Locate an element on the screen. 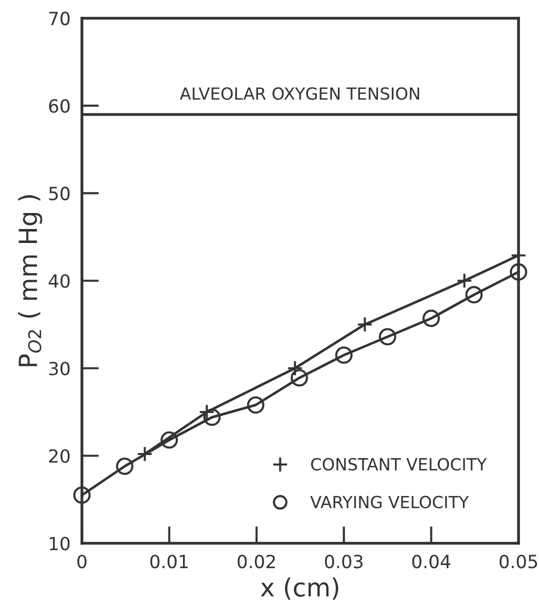  y-tick-label: 70 is located at coordinates (59, 19).